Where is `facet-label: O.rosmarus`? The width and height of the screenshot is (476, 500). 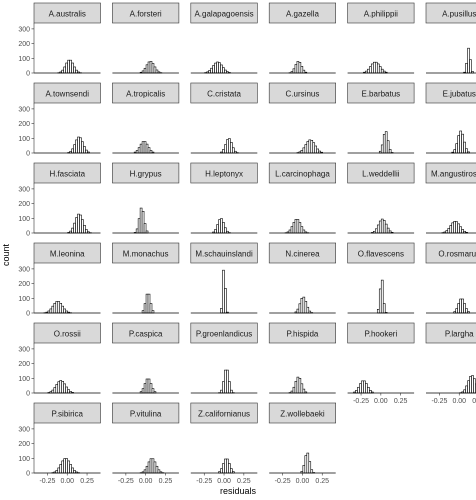
facet-label: O.rosmarus is located at coordinates (457, 254).